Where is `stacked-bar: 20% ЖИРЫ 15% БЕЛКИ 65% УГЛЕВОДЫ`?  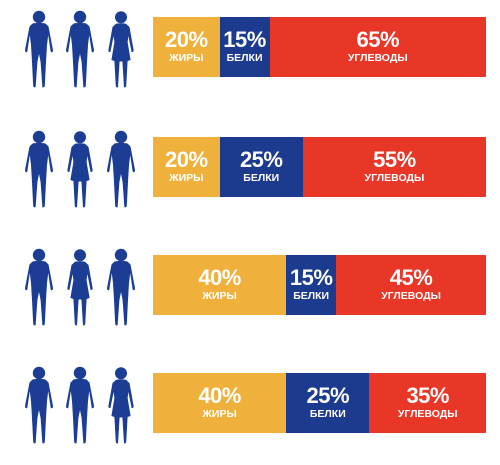 stacked-bar: 20% ЖИРЫ 15% БЕЛКИ 65% УГЛЕВОДЫ is located at coordinates (319, 47).